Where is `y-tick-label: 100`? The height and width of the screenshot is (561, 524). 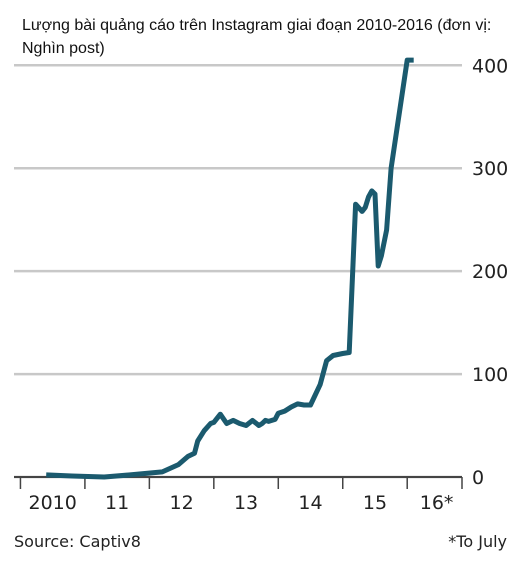 y-tick-label: 100 is located at coordinates (490, 375).